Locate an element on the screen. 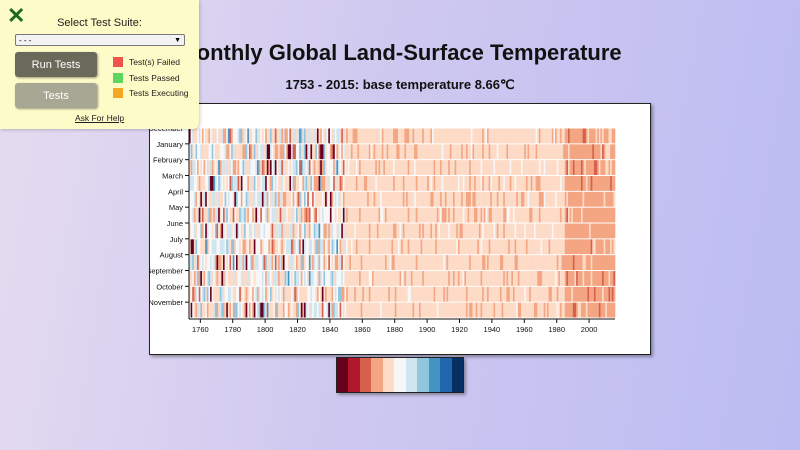  close-icon: ✕ is located at coordinates (16, 15).